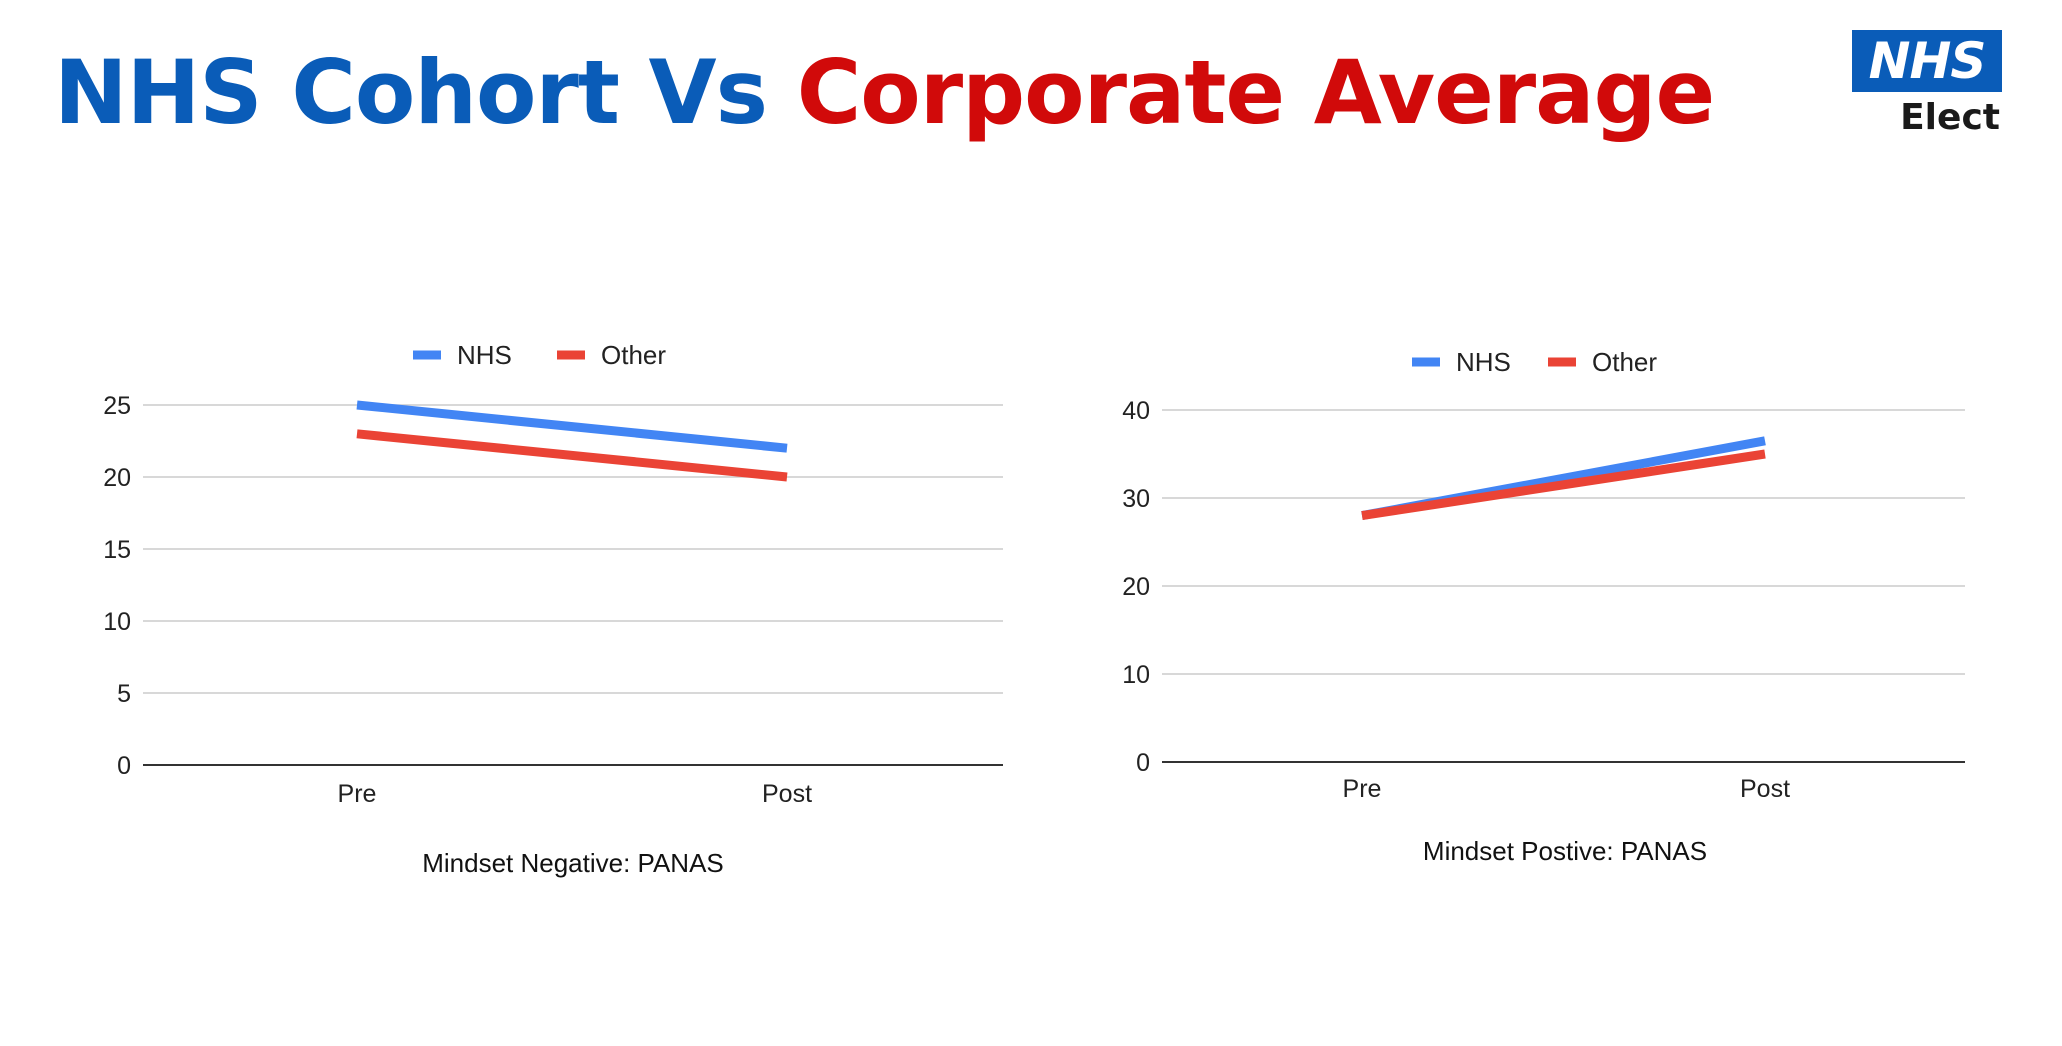 Image resolution: width=2062 pixels, height=1046 pixels. I want to click on y-tick-label: 15, so click(117, 550).